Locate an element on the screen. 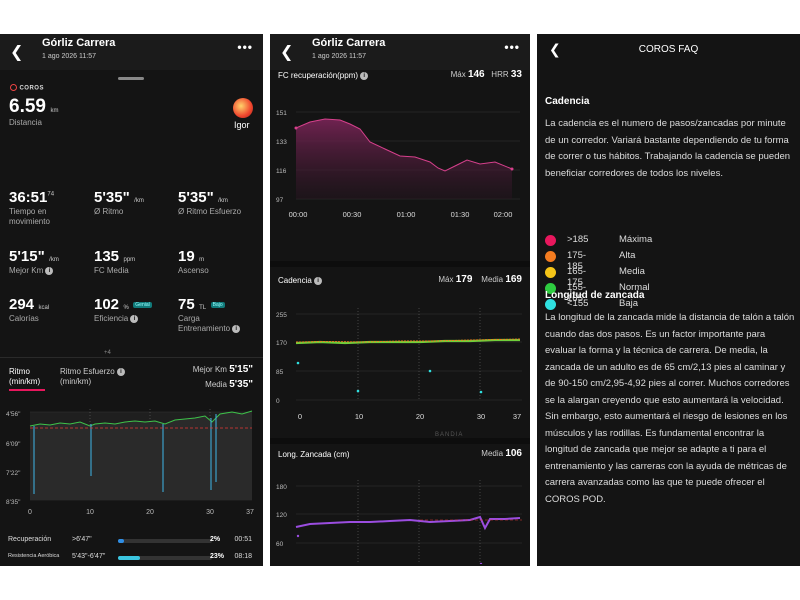 This screenshot has width=800, height=600. zone-percent: 2% is located at coordinates (215, 539).